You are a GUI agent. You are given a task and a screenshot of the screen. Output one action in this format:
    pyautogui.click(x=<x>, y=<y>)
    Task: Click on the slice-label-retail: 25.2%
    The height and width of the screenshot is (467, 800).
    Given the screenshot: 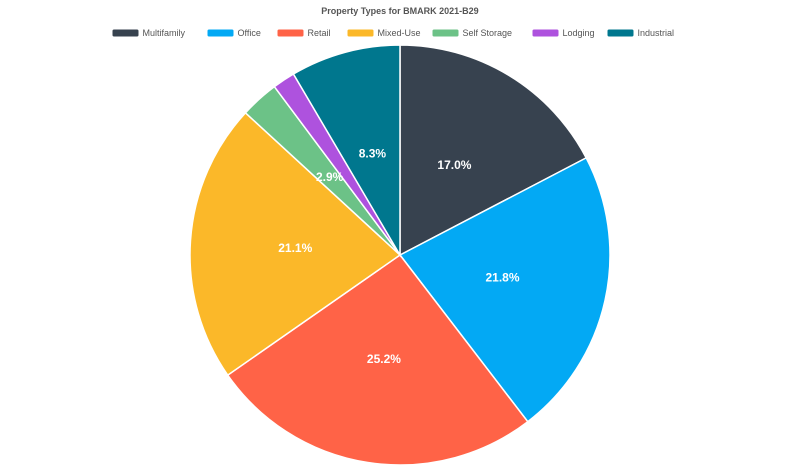 What is the action you would take?
    pyautogui.click(x=384, y=359)
    